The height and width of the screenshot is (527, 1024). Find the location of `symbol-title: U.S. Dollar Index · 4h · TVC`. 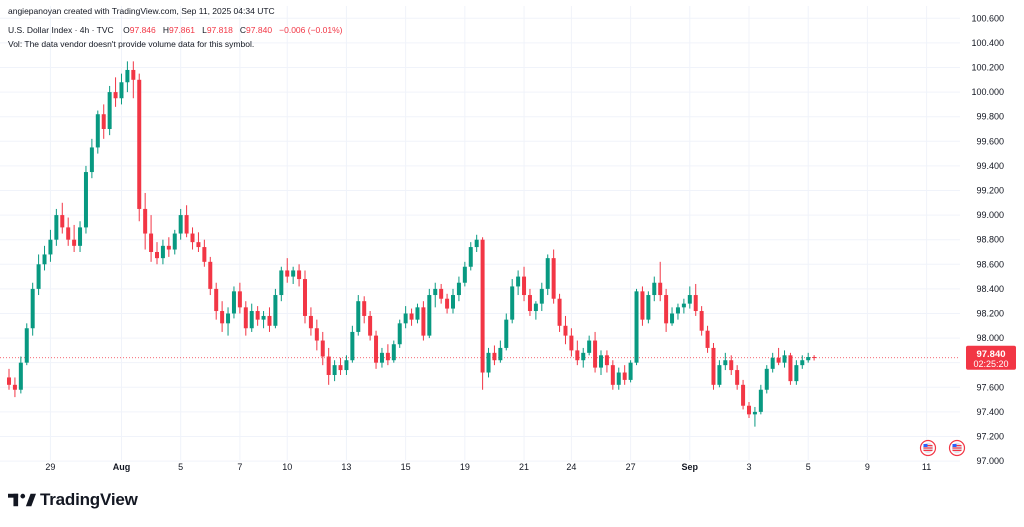

symbol-title: U.S. Dollar Index · 4h · TVC is located at coordinates (61, 30).